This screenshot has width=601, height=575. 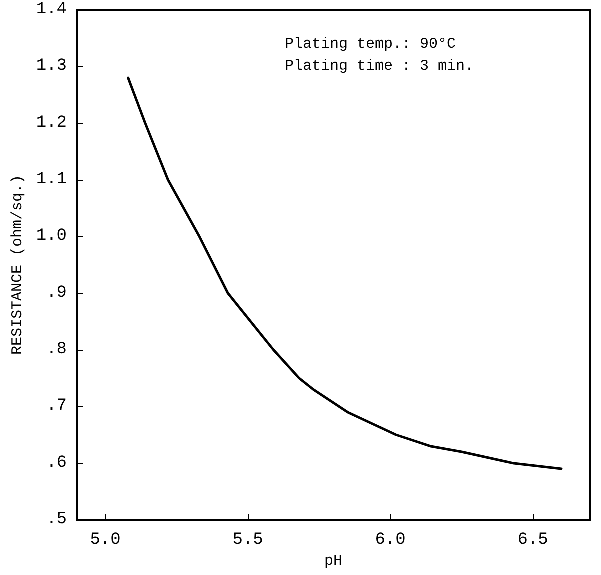 I want to click on x-axis-title: pH, so click(x=333, y=561).